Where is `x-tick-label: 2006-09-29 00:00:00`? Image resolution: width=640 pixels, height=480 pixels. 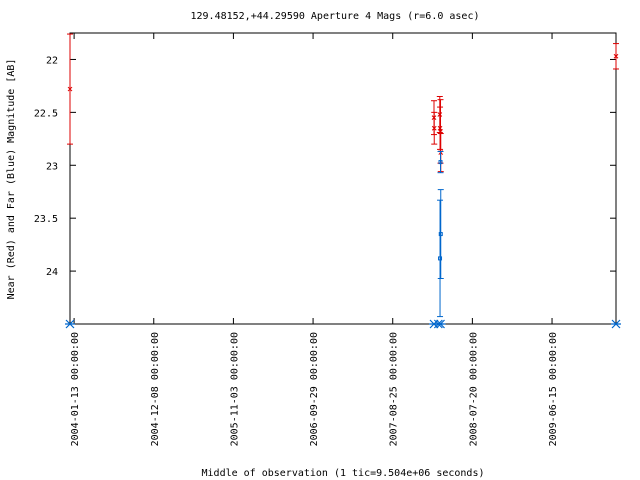 x-tick-label: 2006-09-29 00:00:00 is located at coordinates (314, 389).